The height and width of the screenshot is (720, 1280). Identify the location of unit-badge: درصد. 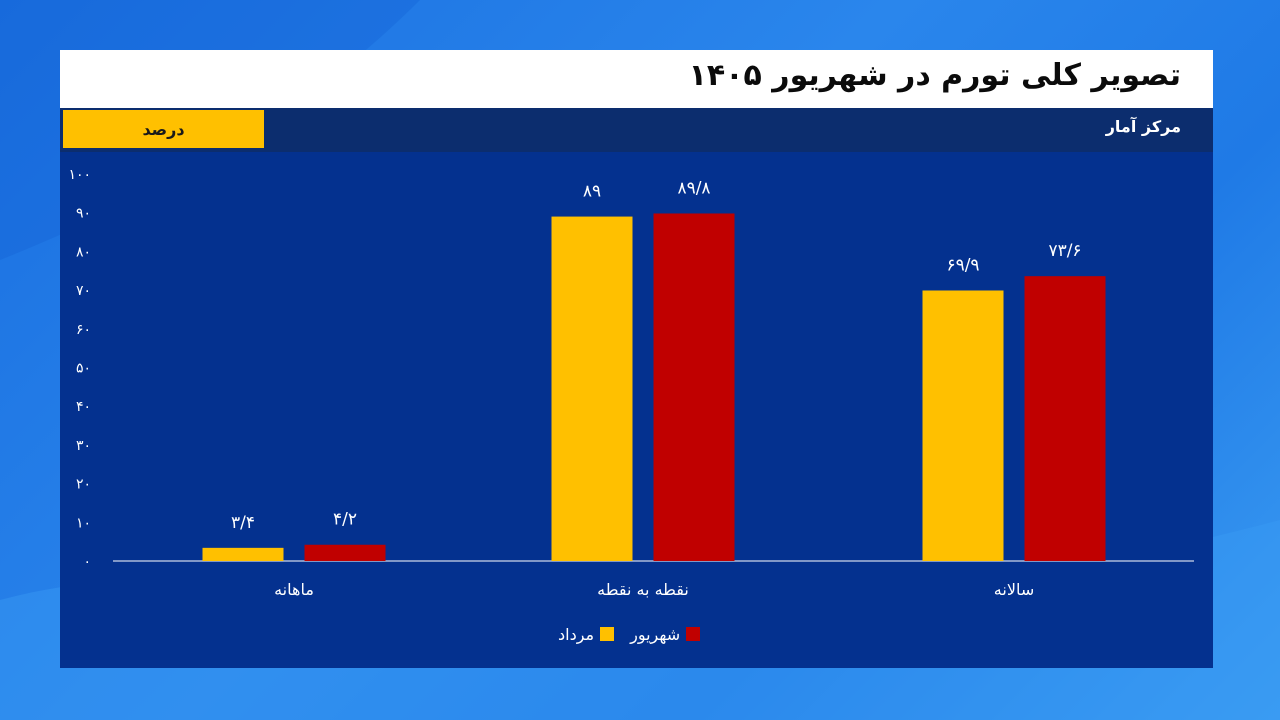
(163, 129).